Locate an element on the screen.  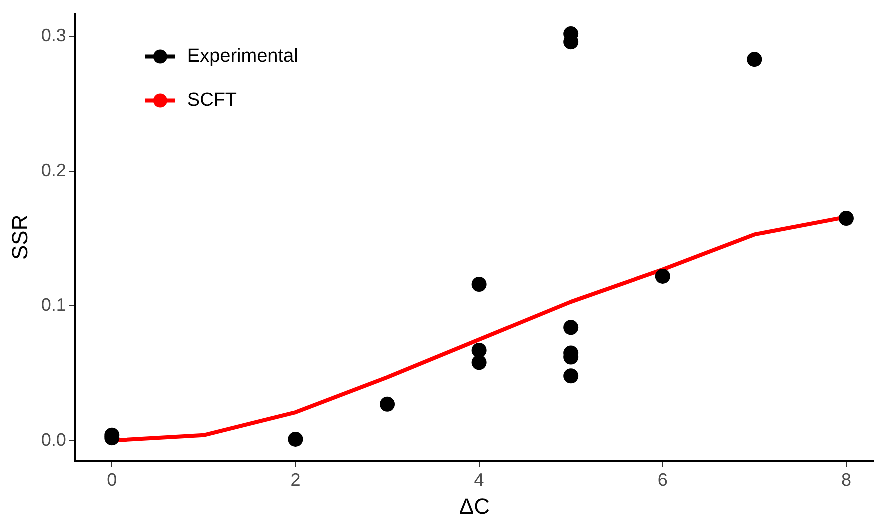
y-tick-label: 0.3 is located at coordinates (53, 36).